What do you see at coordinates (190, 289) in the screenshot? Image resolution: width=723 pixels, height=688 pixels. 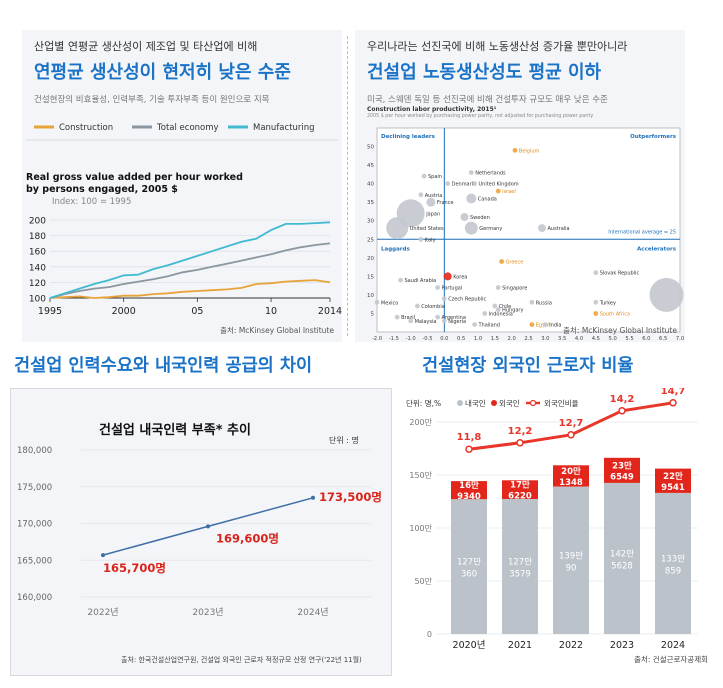 I see `series-line-construction` at bounding box center [190, 289].